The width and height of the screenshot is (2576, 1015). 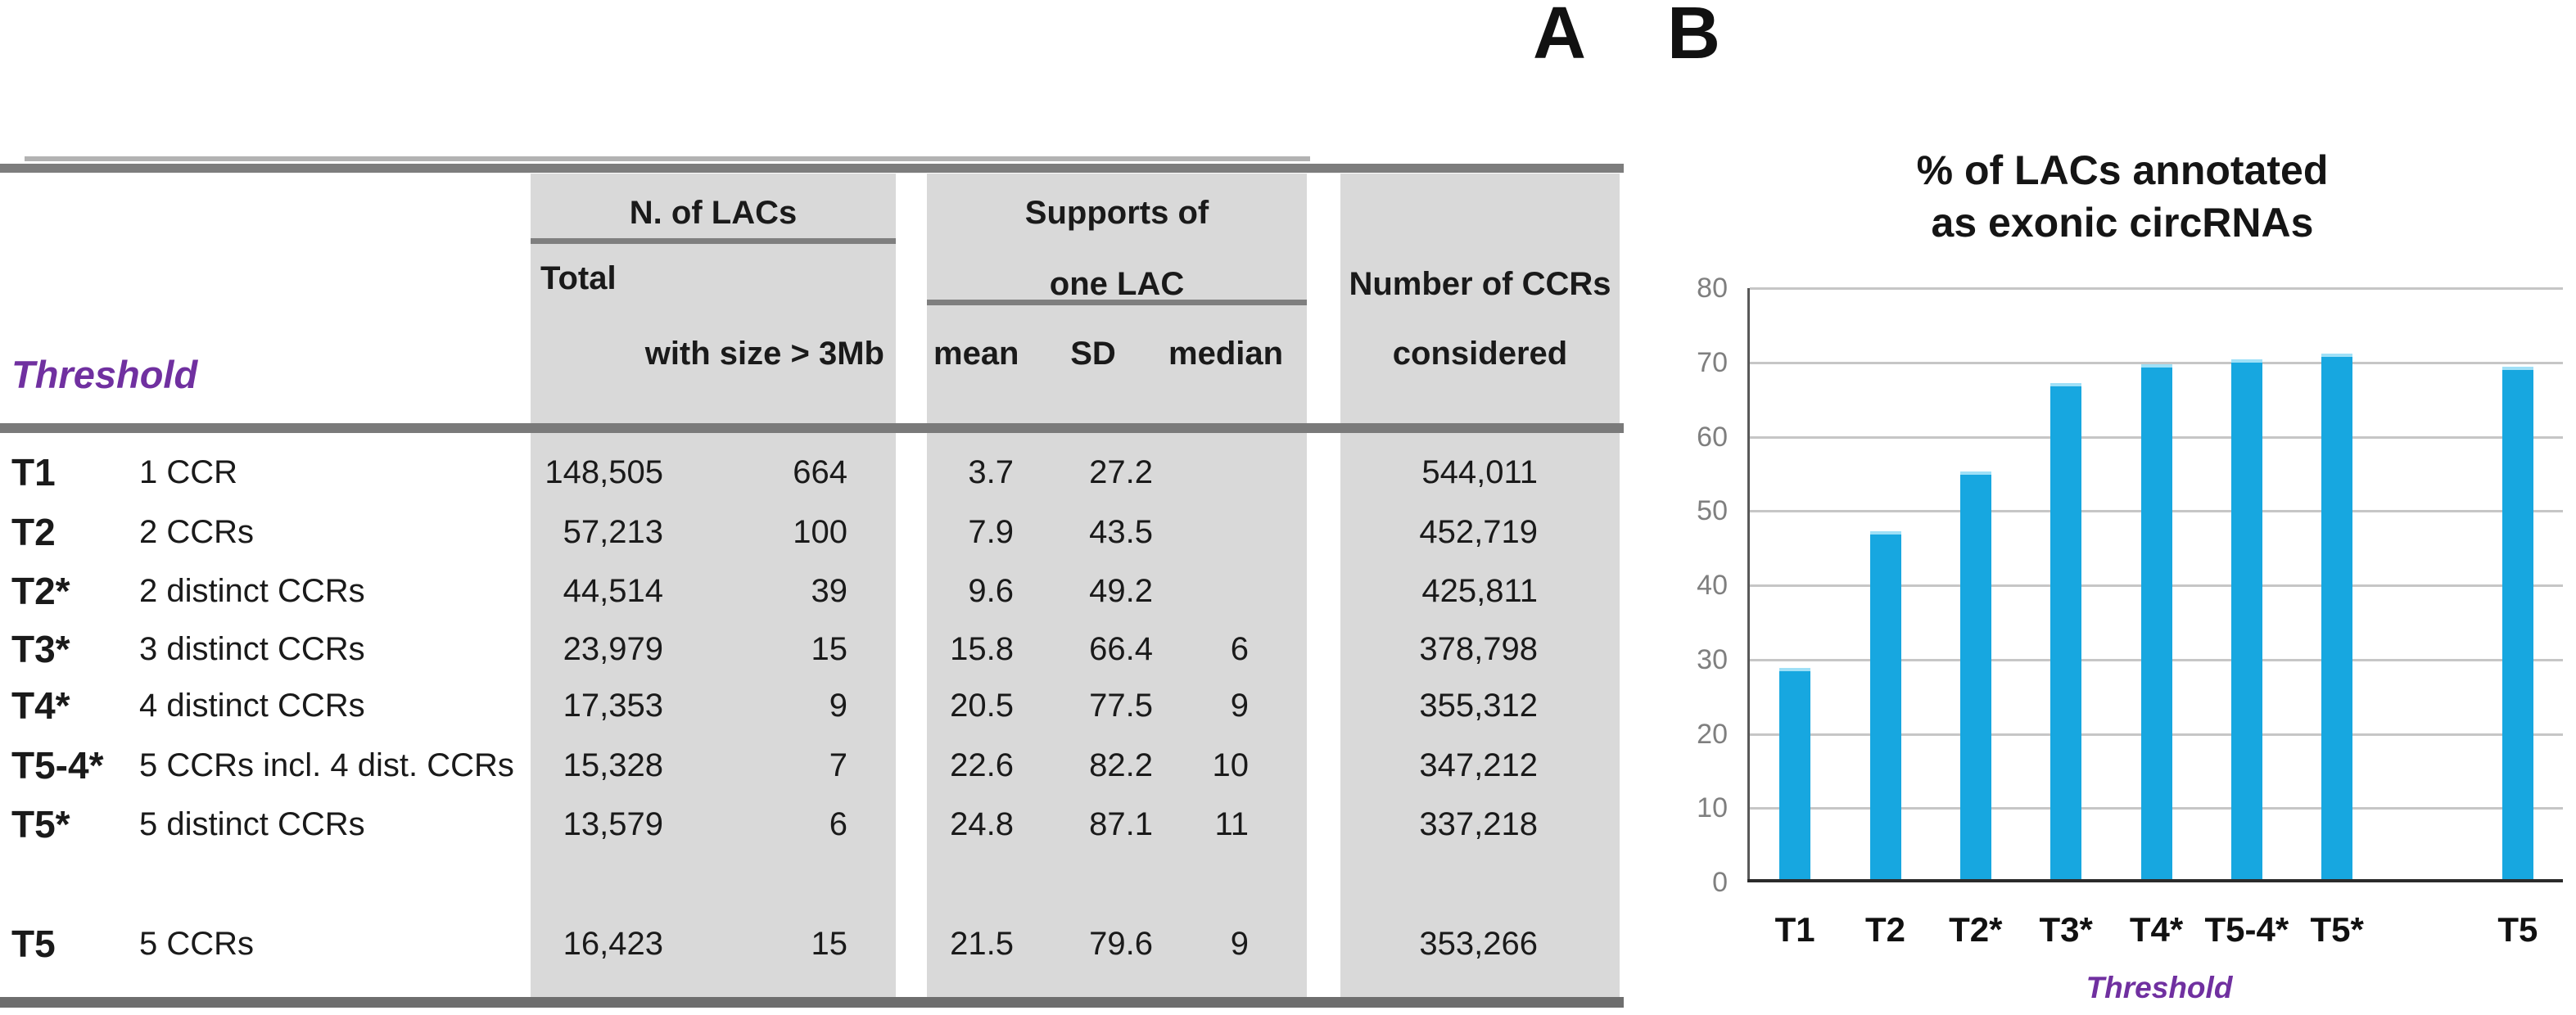 What do you see at coordinates (1121, 824) in the screenshot?
I see `cell-sd: 87.1` at bounding box center [1121, 824].